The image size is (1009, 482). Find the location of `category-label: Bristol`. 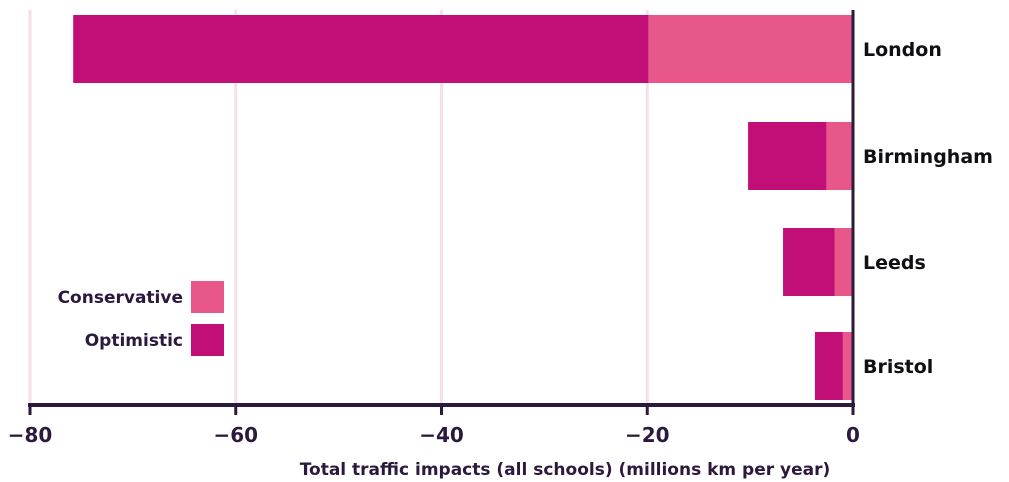

category-label: Bristol is located at coordinates (898, 367).